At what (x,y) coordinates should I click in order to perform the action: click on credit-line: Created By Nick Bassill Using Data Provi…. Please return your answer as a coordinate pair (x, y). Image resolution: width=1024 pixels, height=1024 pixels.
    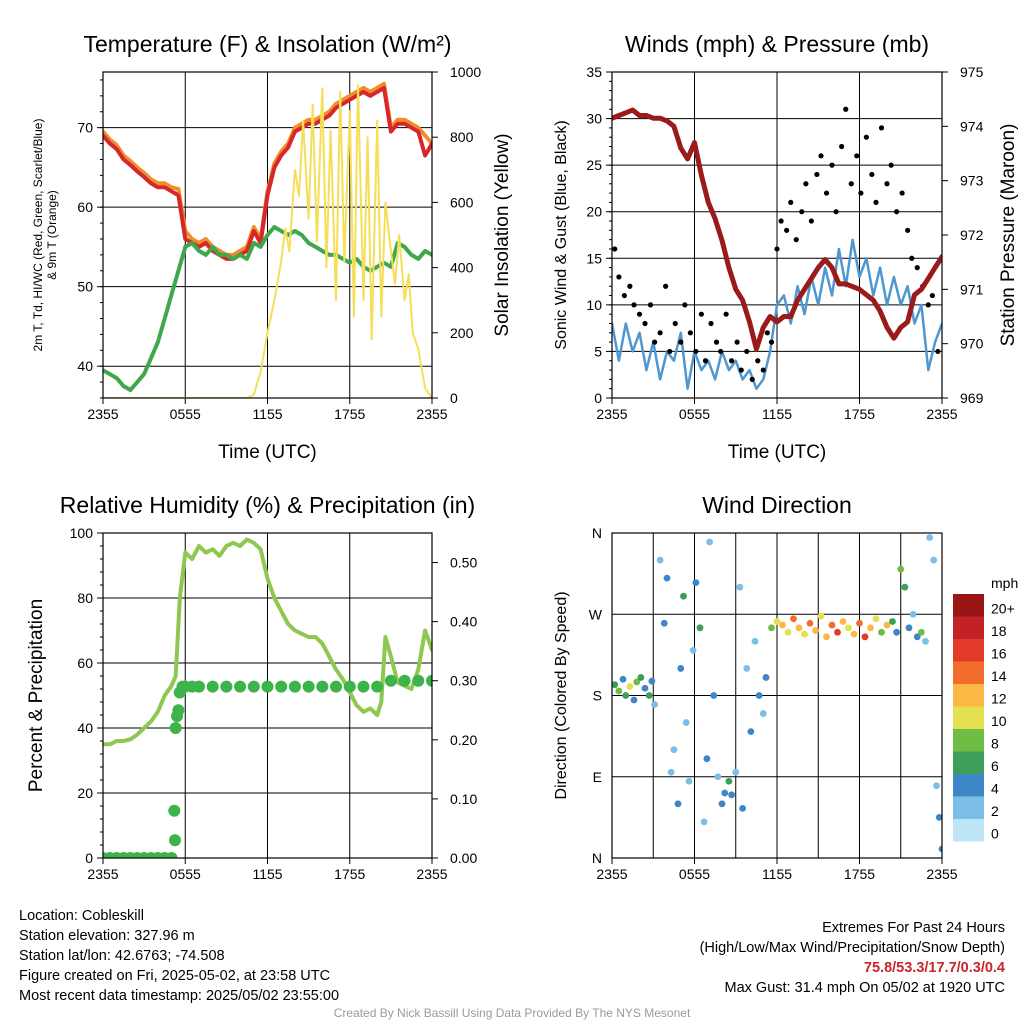
    Looking at the image, I should click on (512, 1013).